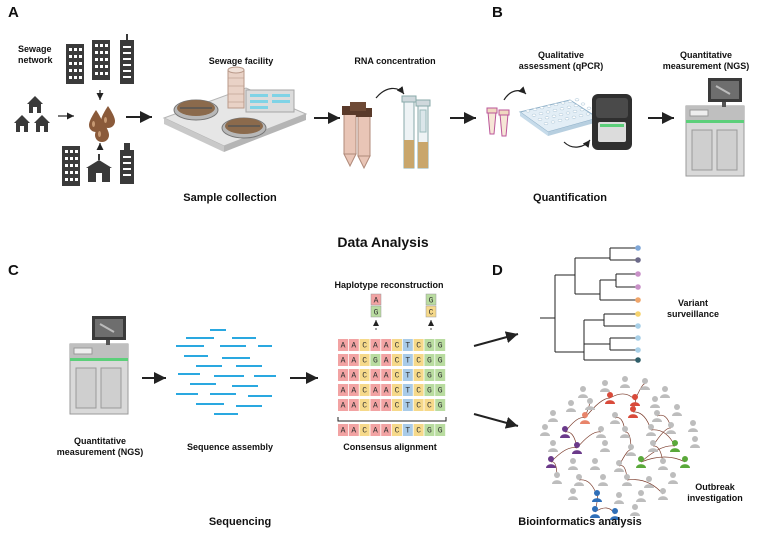  Describe the element at coordinates (395, 61) in the screenshot. I see `rna-concentration-label: RNA concentration` at that location.